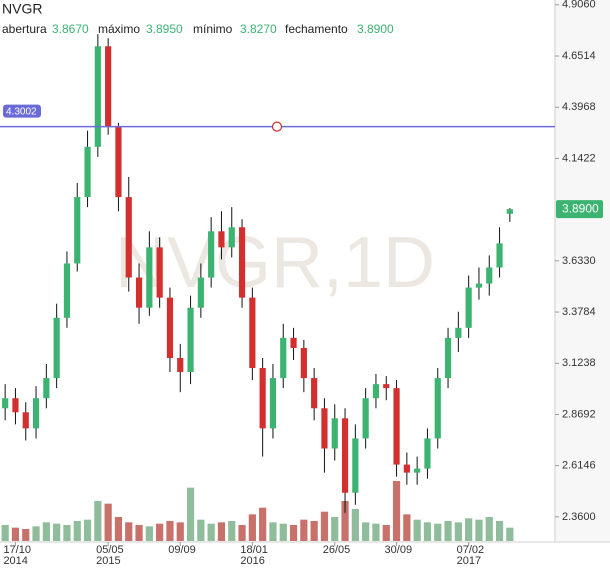 The height and width of the screenshot is (568, 610). I want to click on last-price-label: 3.8900, so click(580, 208).